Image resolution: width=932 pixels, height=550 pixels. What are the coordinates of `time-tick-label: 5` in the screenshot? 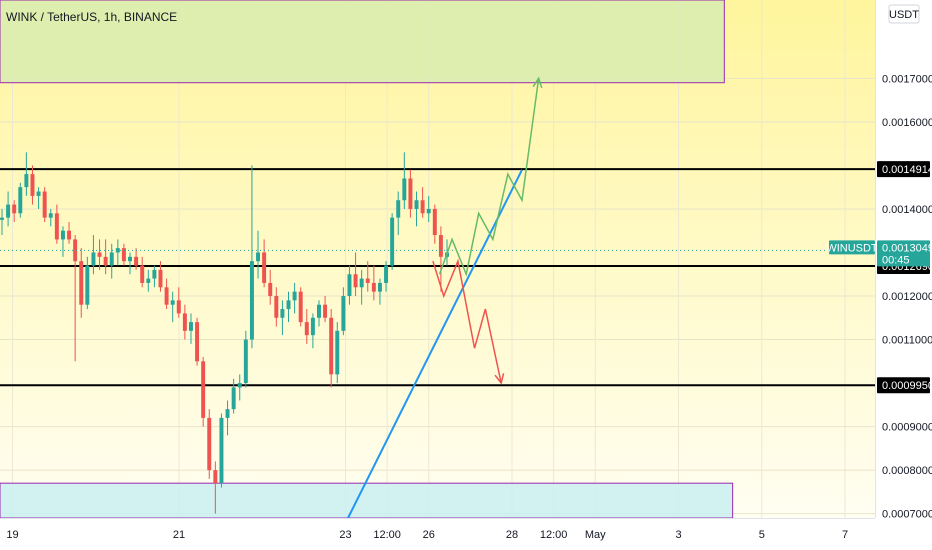 It's located at (762, 535).